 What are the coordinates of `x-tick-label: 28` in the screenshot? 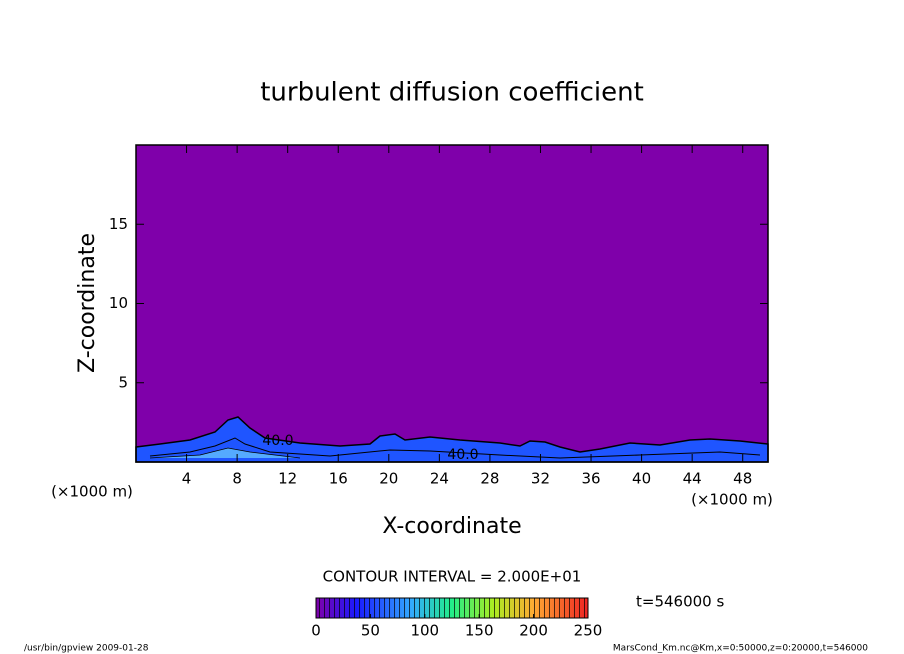 It's located at (489, 479).